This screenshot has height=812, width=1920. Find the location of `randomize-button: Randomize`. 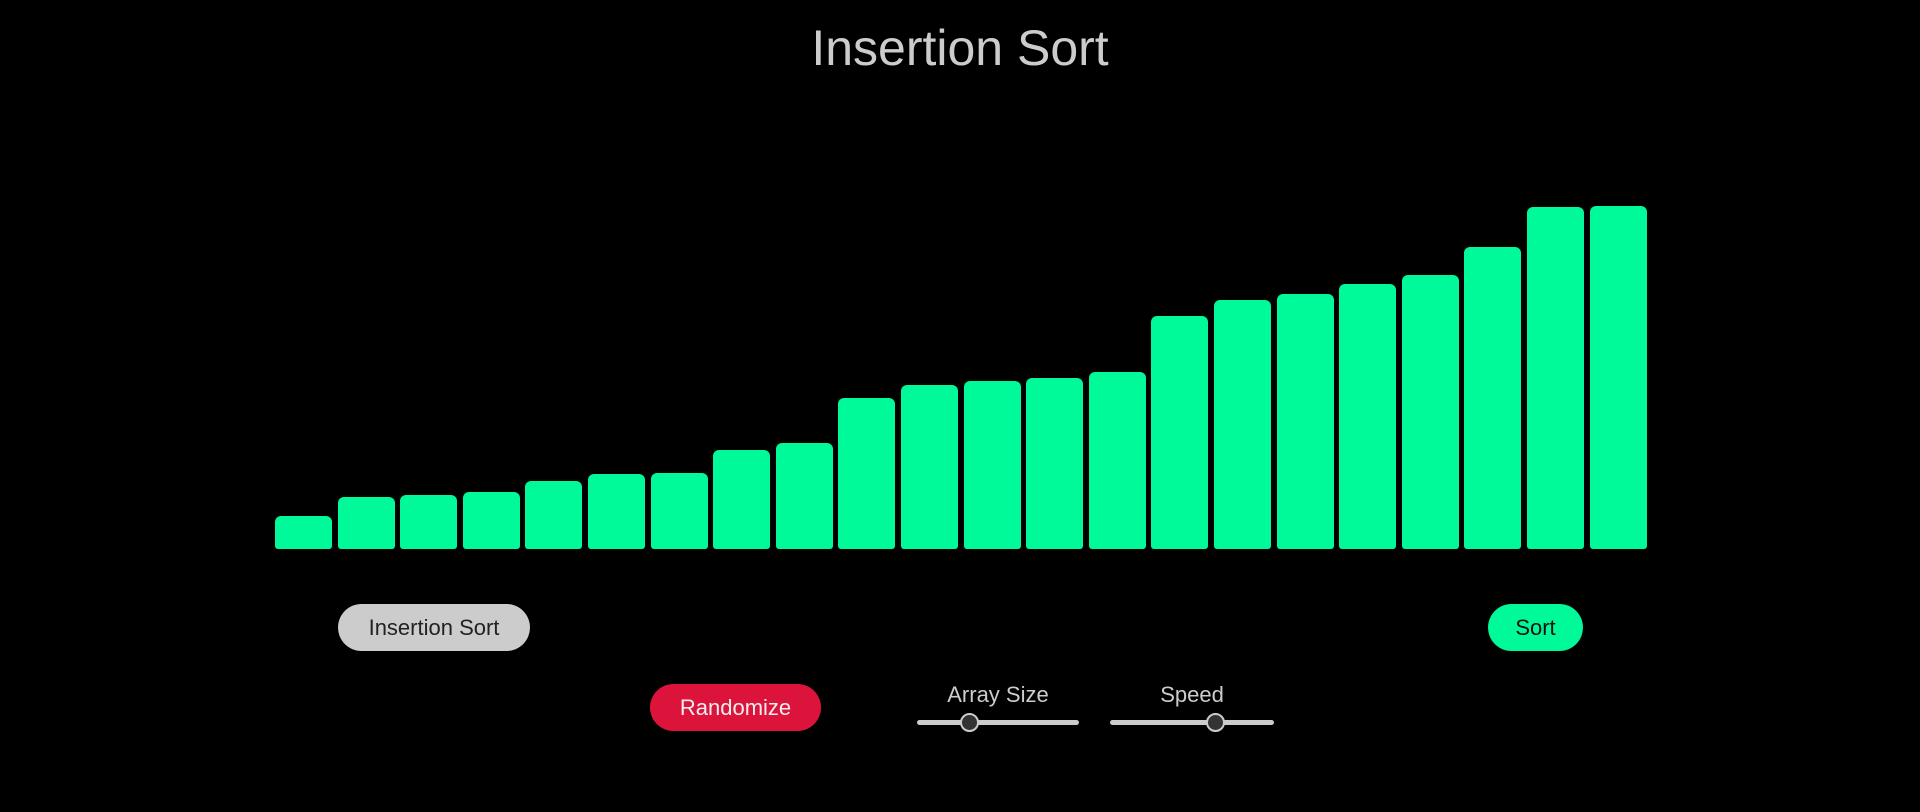

randomize-button: Randomize is located at coordinates (735, 707).